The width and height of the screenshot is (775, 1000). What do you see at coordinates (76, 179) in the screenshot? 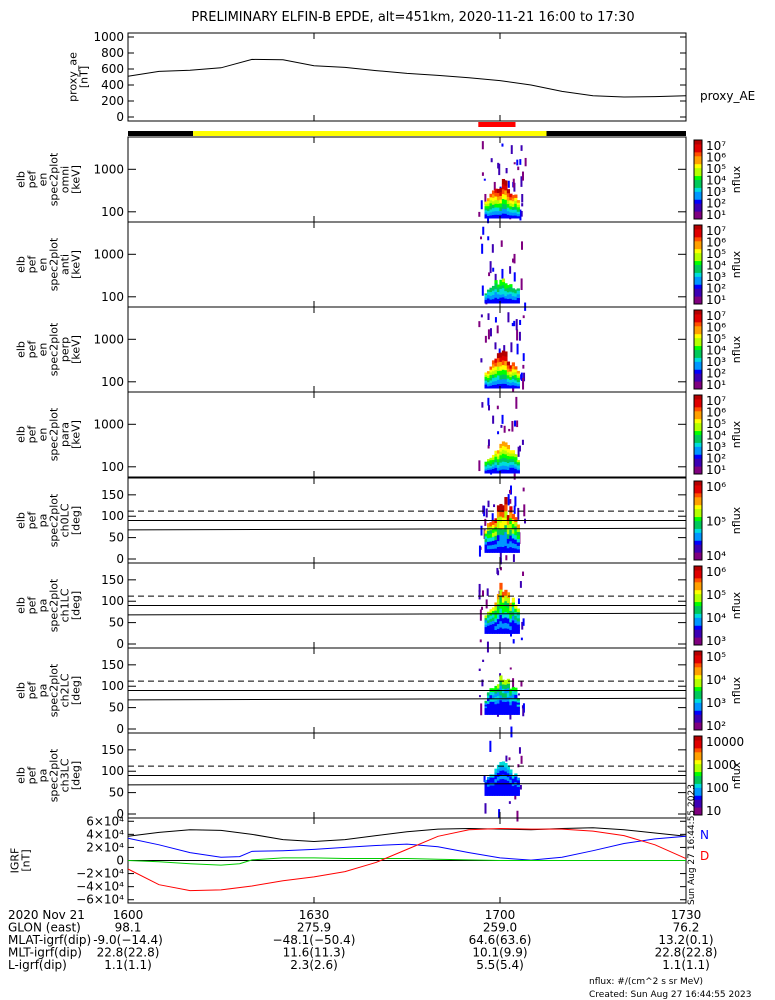
I see `energy-panel-0-y-label-line: [keV]` at bounding box center [76, 179].